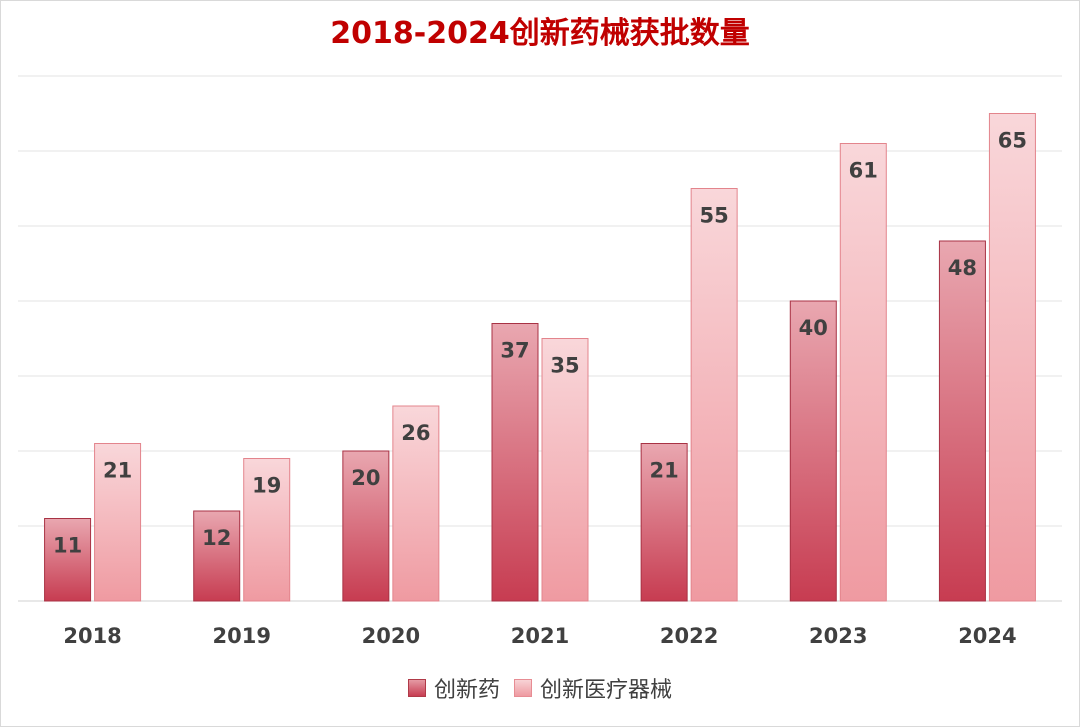 The image size is (1080, 727). Describe the element at coordinates (813, 451) in the screenshot. I see `bar-drug-2023` at that location.